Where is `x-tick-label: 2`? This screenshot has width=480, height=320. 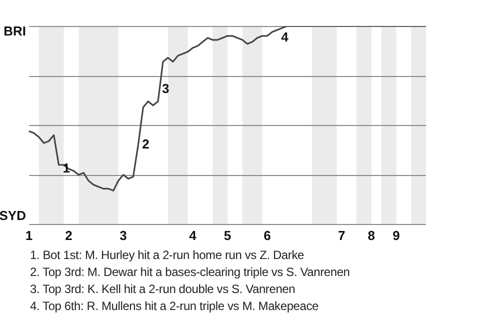 x-tick-label: 2 is located at coordinates (68, 235).